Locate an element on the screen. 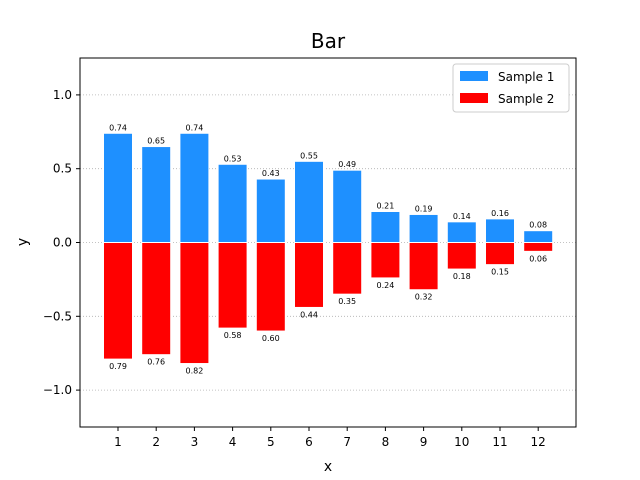  data-label: 0.14 is located at coordinates (462, 216).